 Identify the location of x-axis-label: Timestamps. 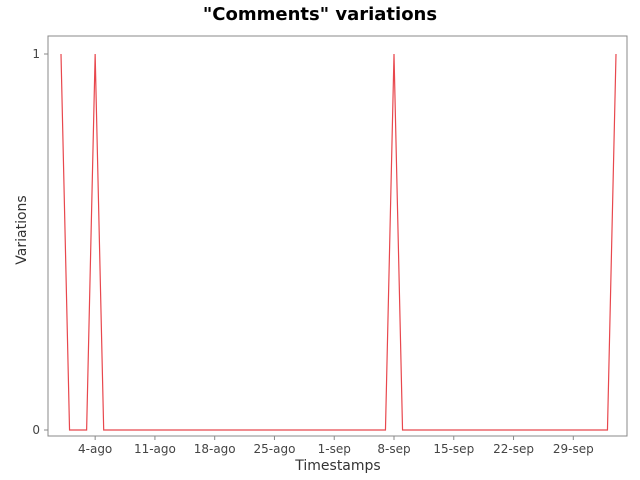
(337, 466).